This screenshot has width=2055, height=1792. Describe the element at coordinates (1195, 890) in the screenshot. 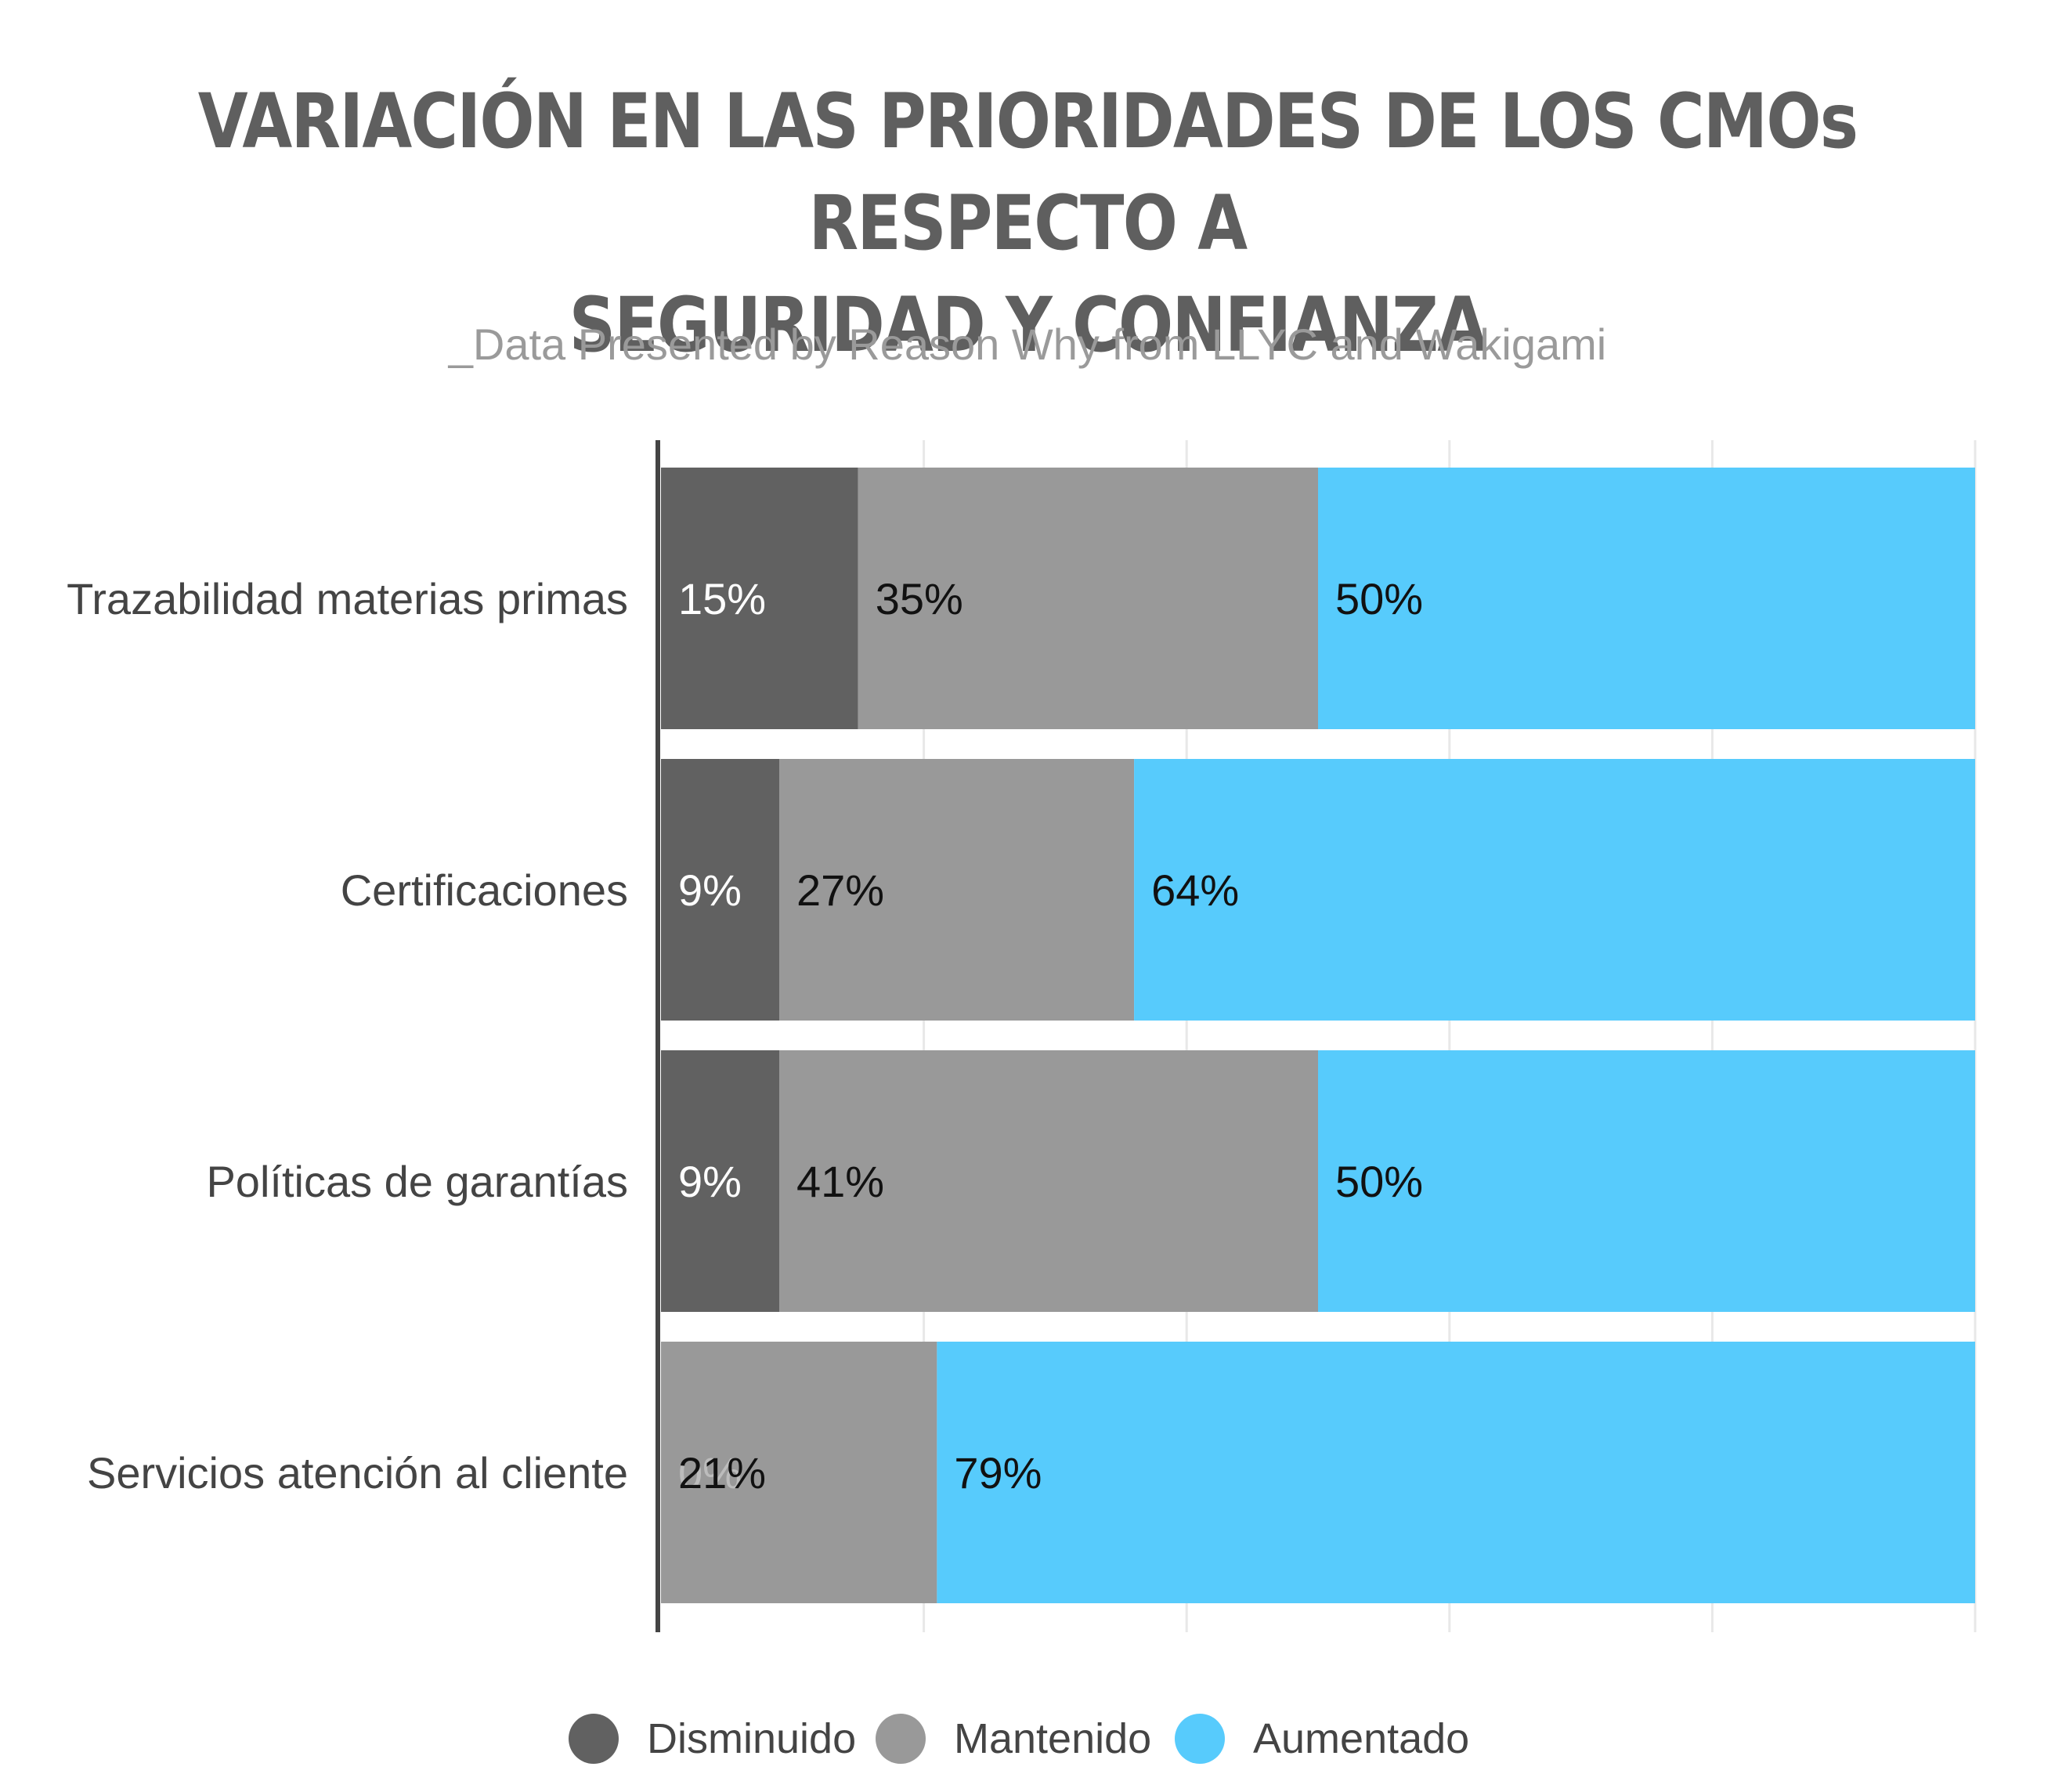

I see `data-label: 64%` at that location.